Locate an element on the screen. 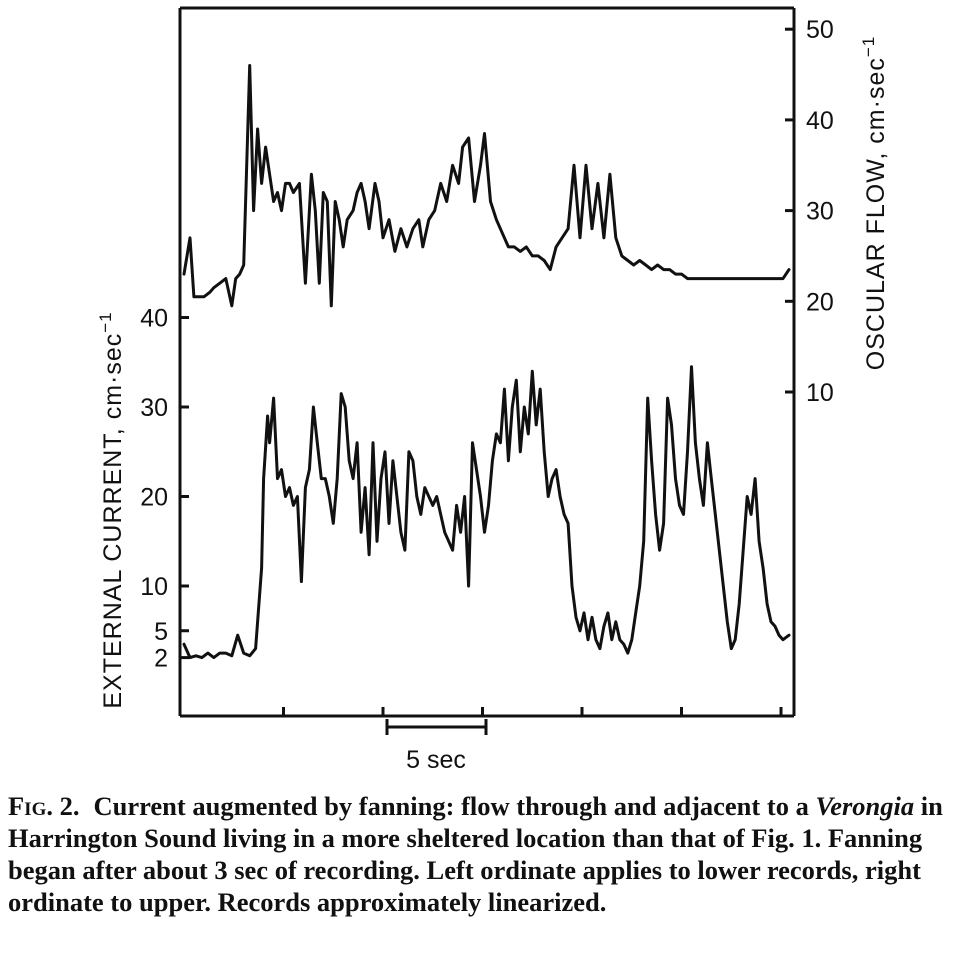 The height and width of the screenshot is (970, 978). right-tick-label: 40 is located at coordinates (820, 121).